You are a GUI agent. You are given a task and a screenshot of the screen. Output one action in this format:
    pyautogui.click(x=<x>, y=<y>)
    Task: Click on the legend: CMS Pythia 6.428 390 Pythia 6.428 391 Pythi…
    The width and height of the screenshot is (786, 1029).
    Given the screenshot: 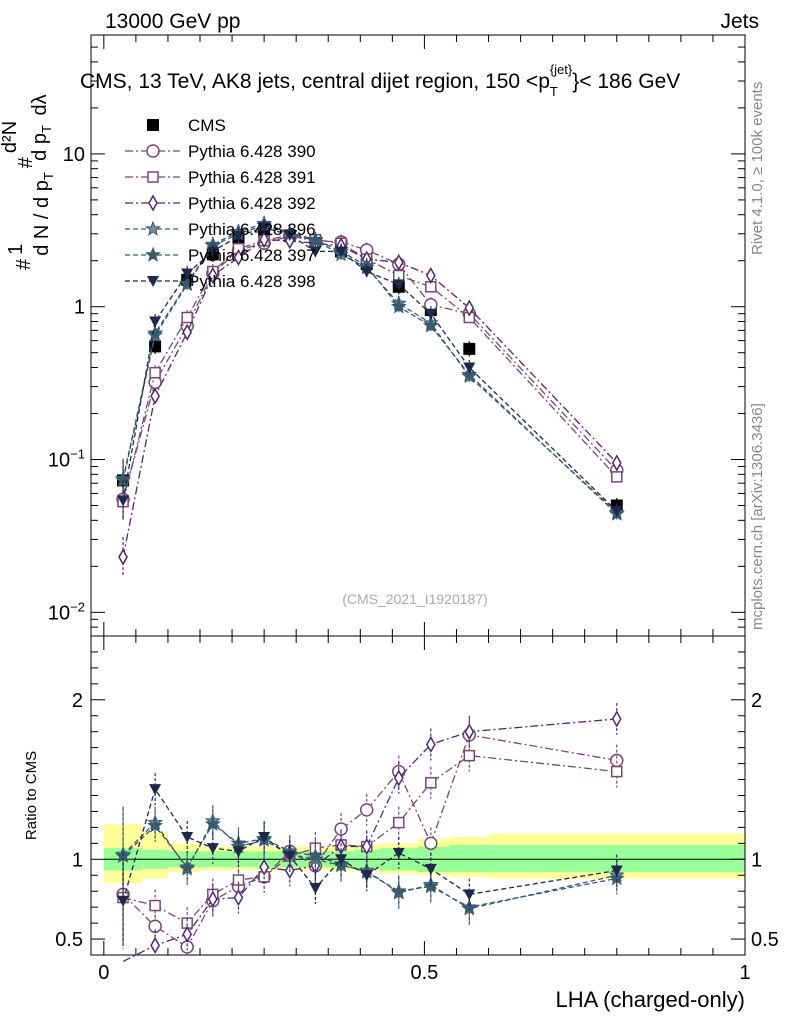 What is the action you would take?
    pyautogui.click(x=220, y=203)
    